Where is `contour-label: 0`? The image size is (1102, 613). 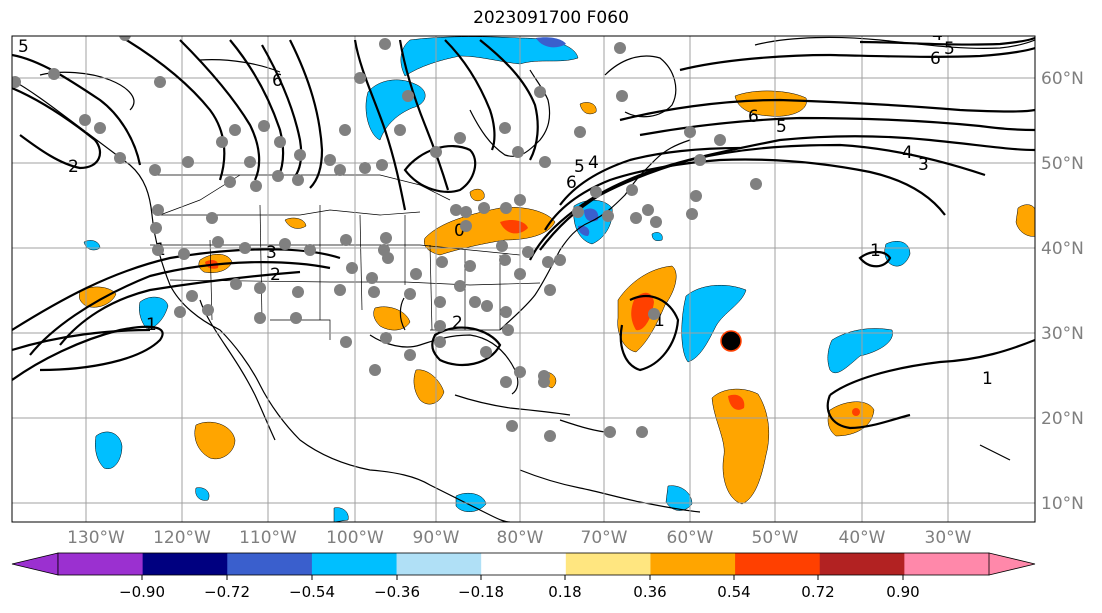
contour-label: 0 is located at coordinates (459, 231).